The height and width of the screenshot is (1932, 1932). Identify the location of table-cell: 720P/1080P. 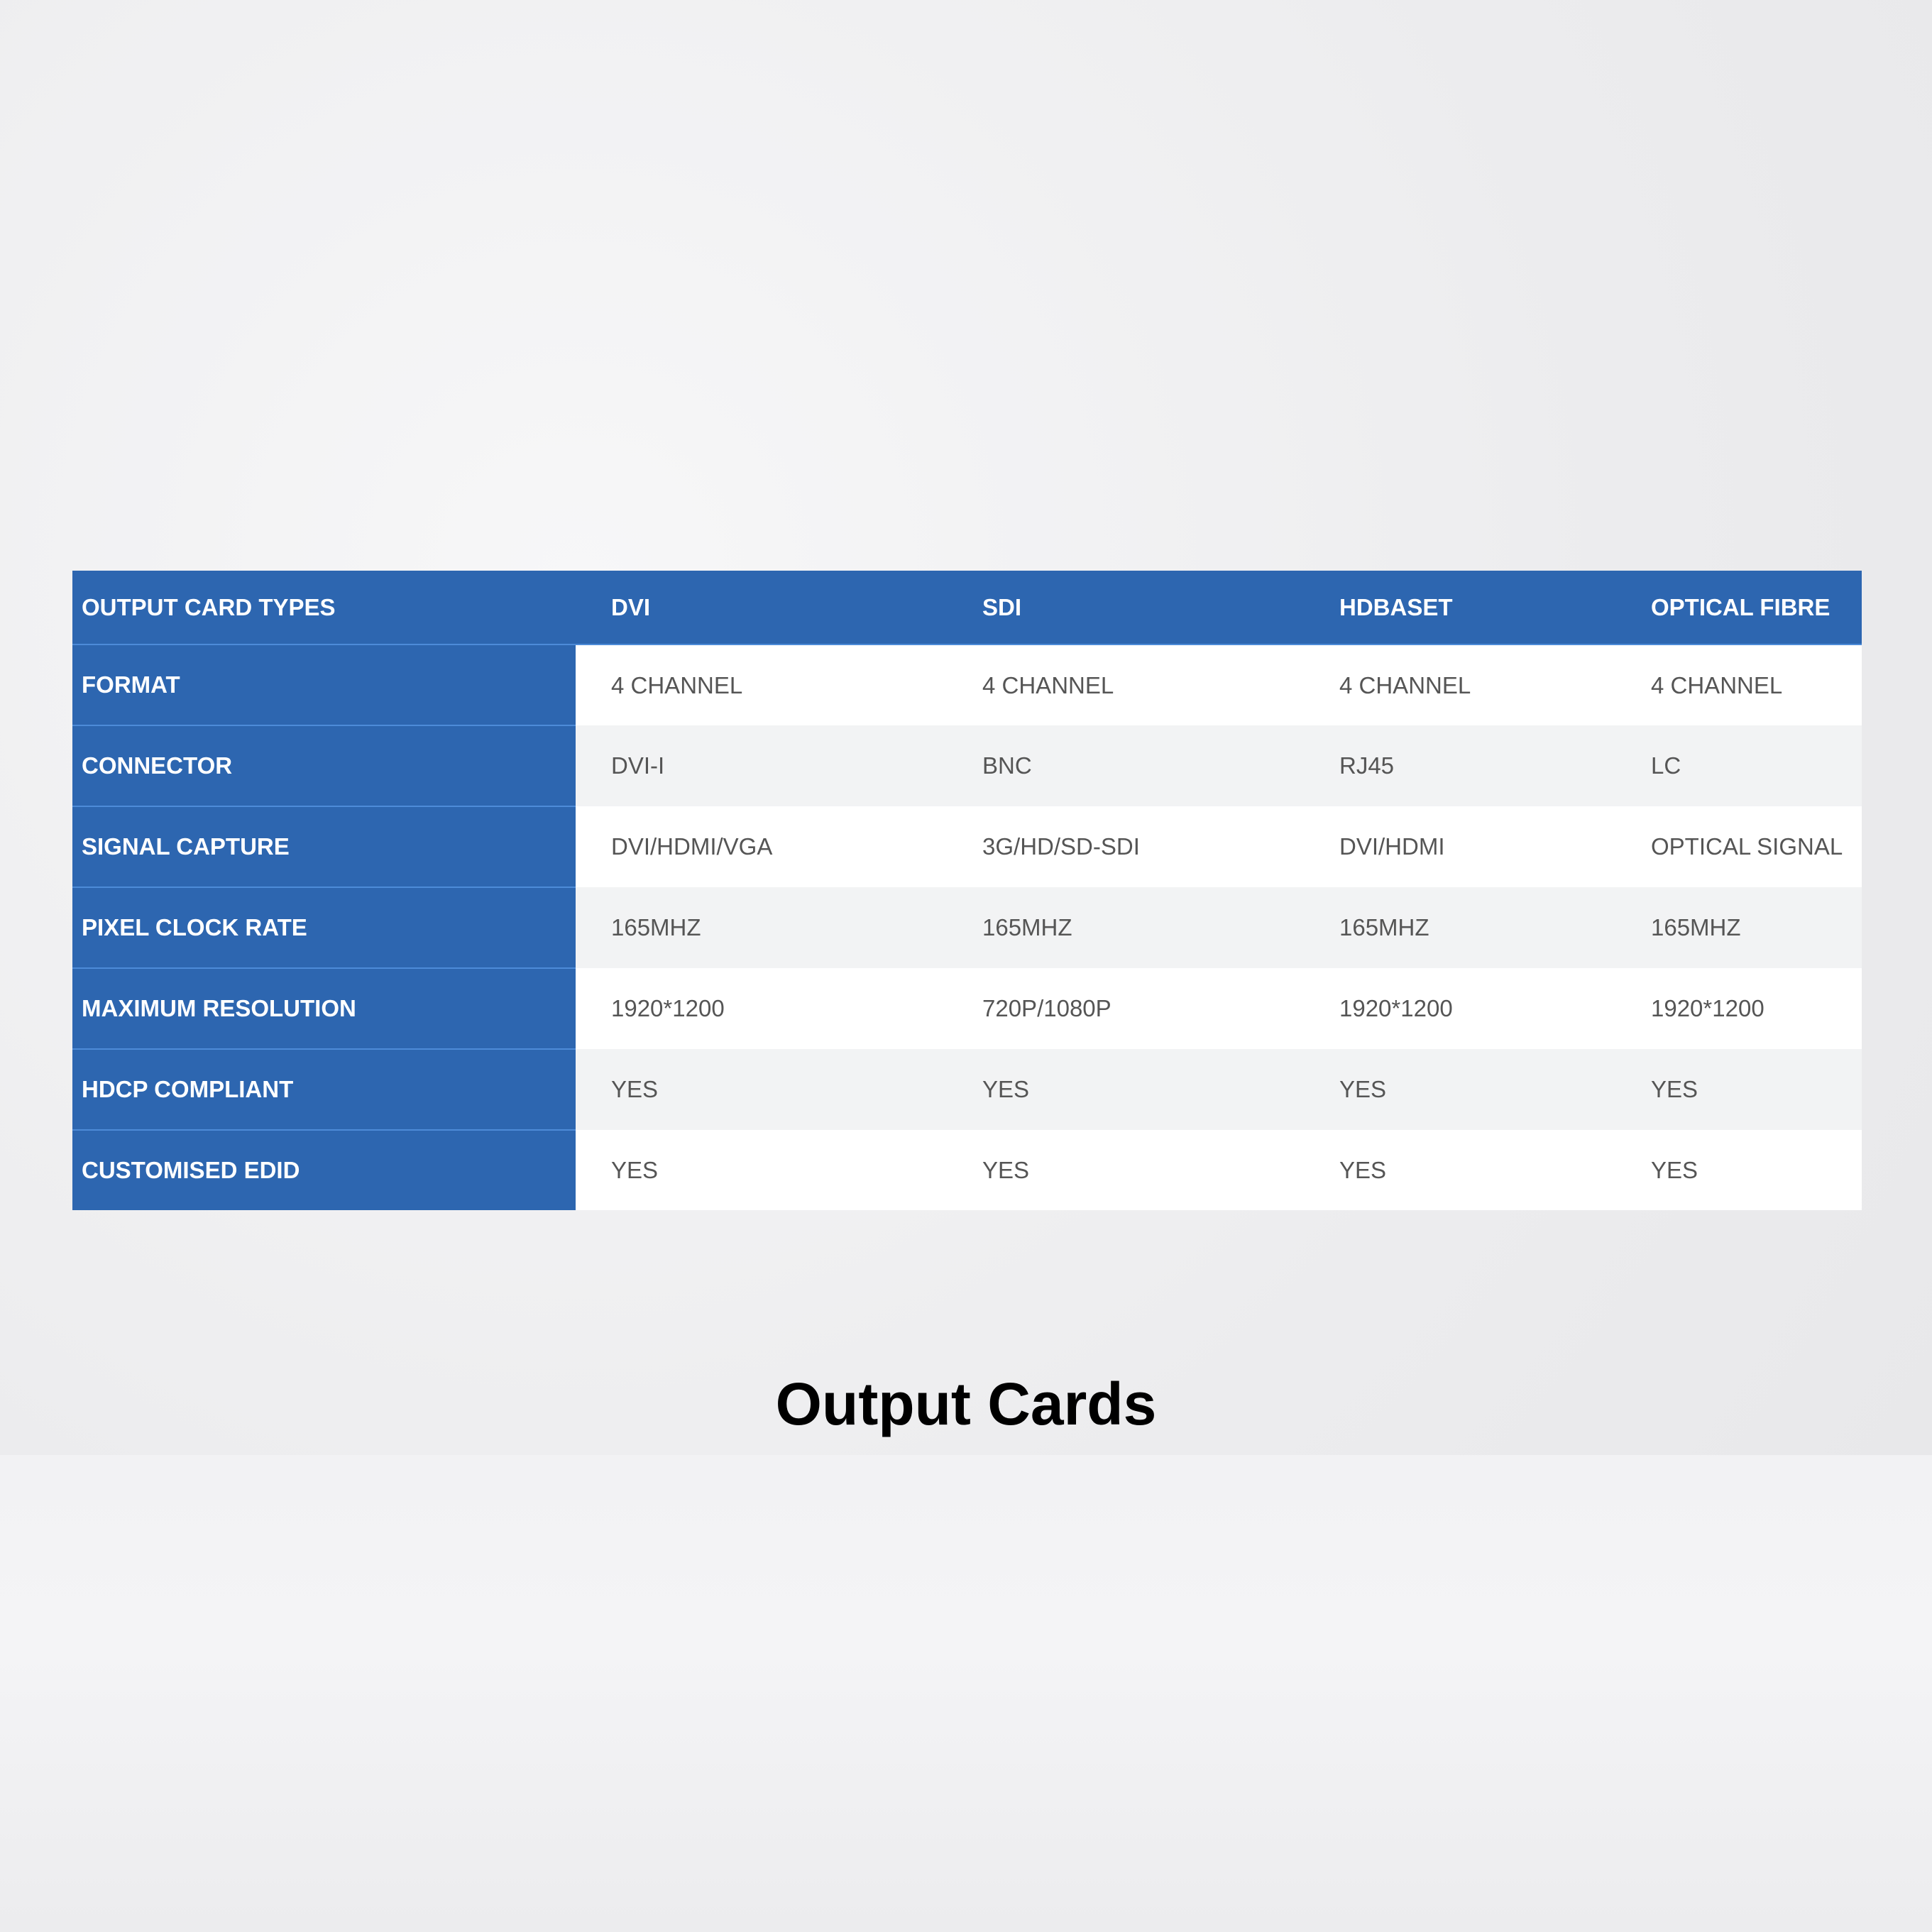
(1125, 1008).